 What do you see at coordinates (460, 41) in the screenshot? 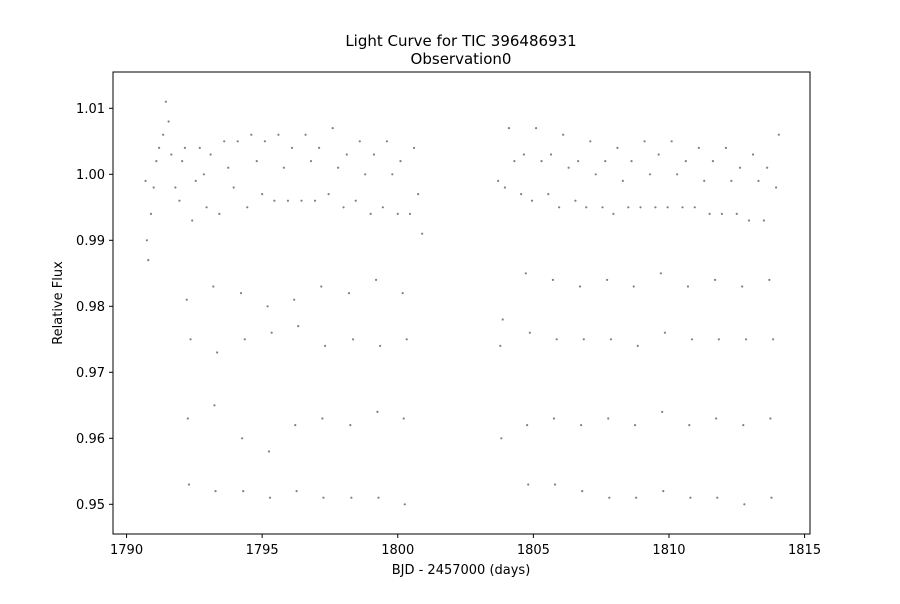
I see `chart-title-line-1: Light Curve for TIC 396486931` at bounding box center [460, 41].